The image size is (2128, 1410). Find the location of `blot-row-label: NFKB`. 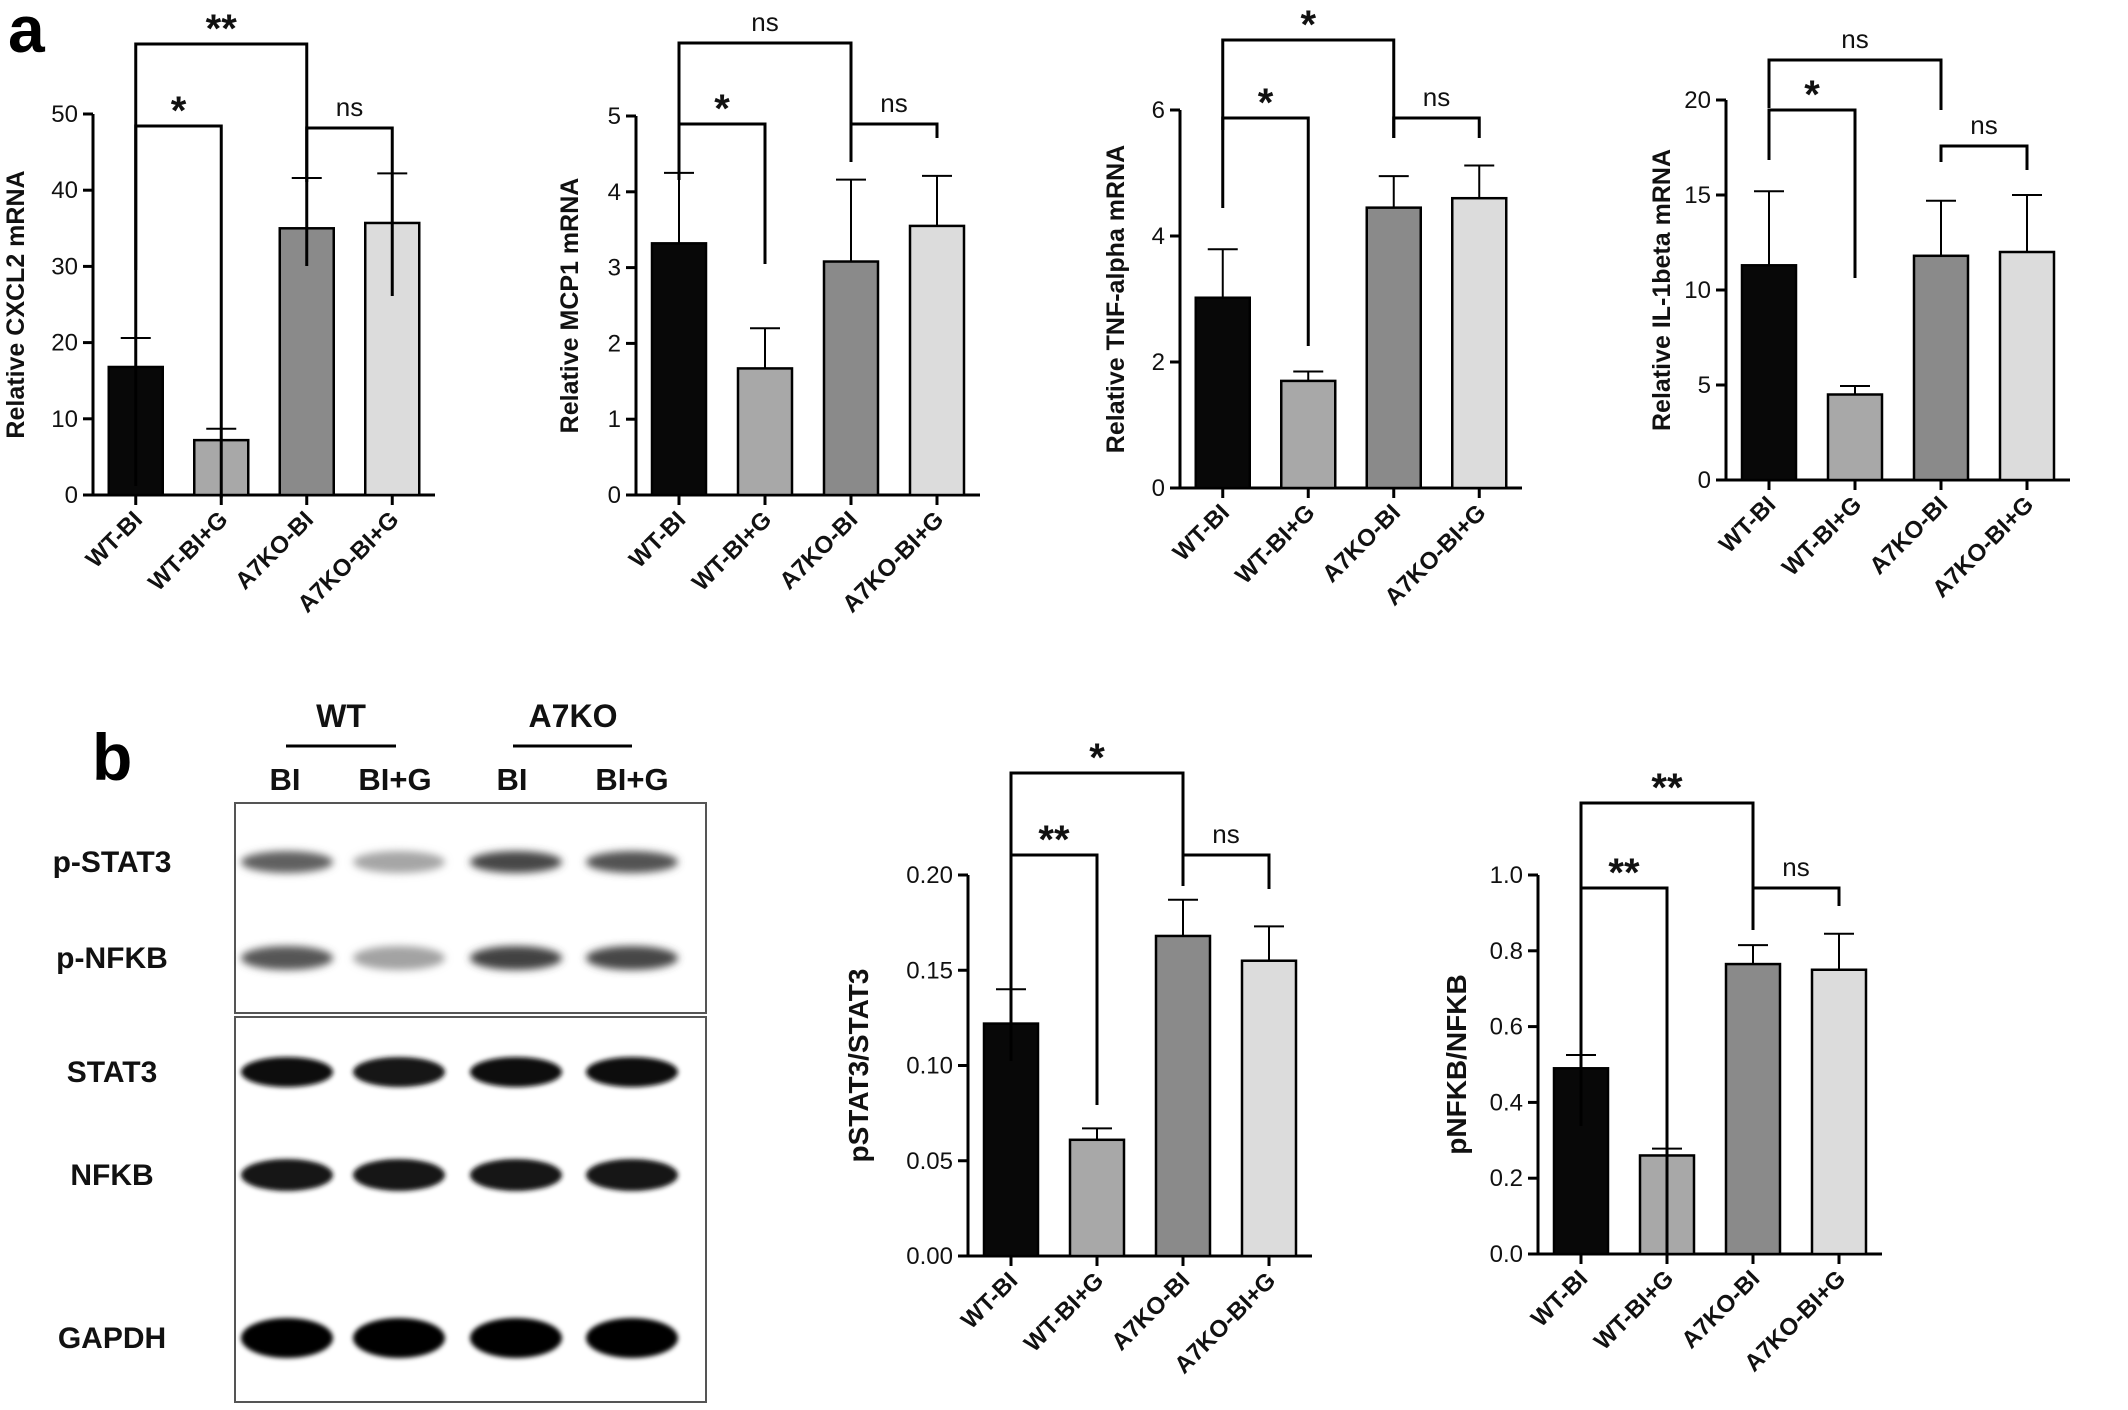

blot-row-label: NFKB is located at coordinates (111, 1175).